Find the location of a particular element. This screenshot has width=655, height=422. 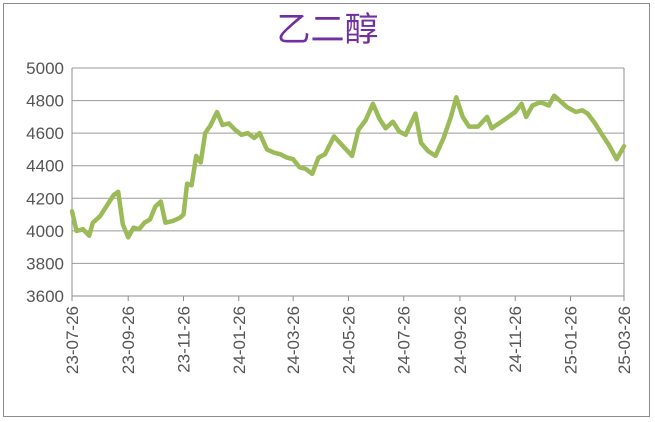

y-tick-label: 4400 is located at coordinates (45, 166).